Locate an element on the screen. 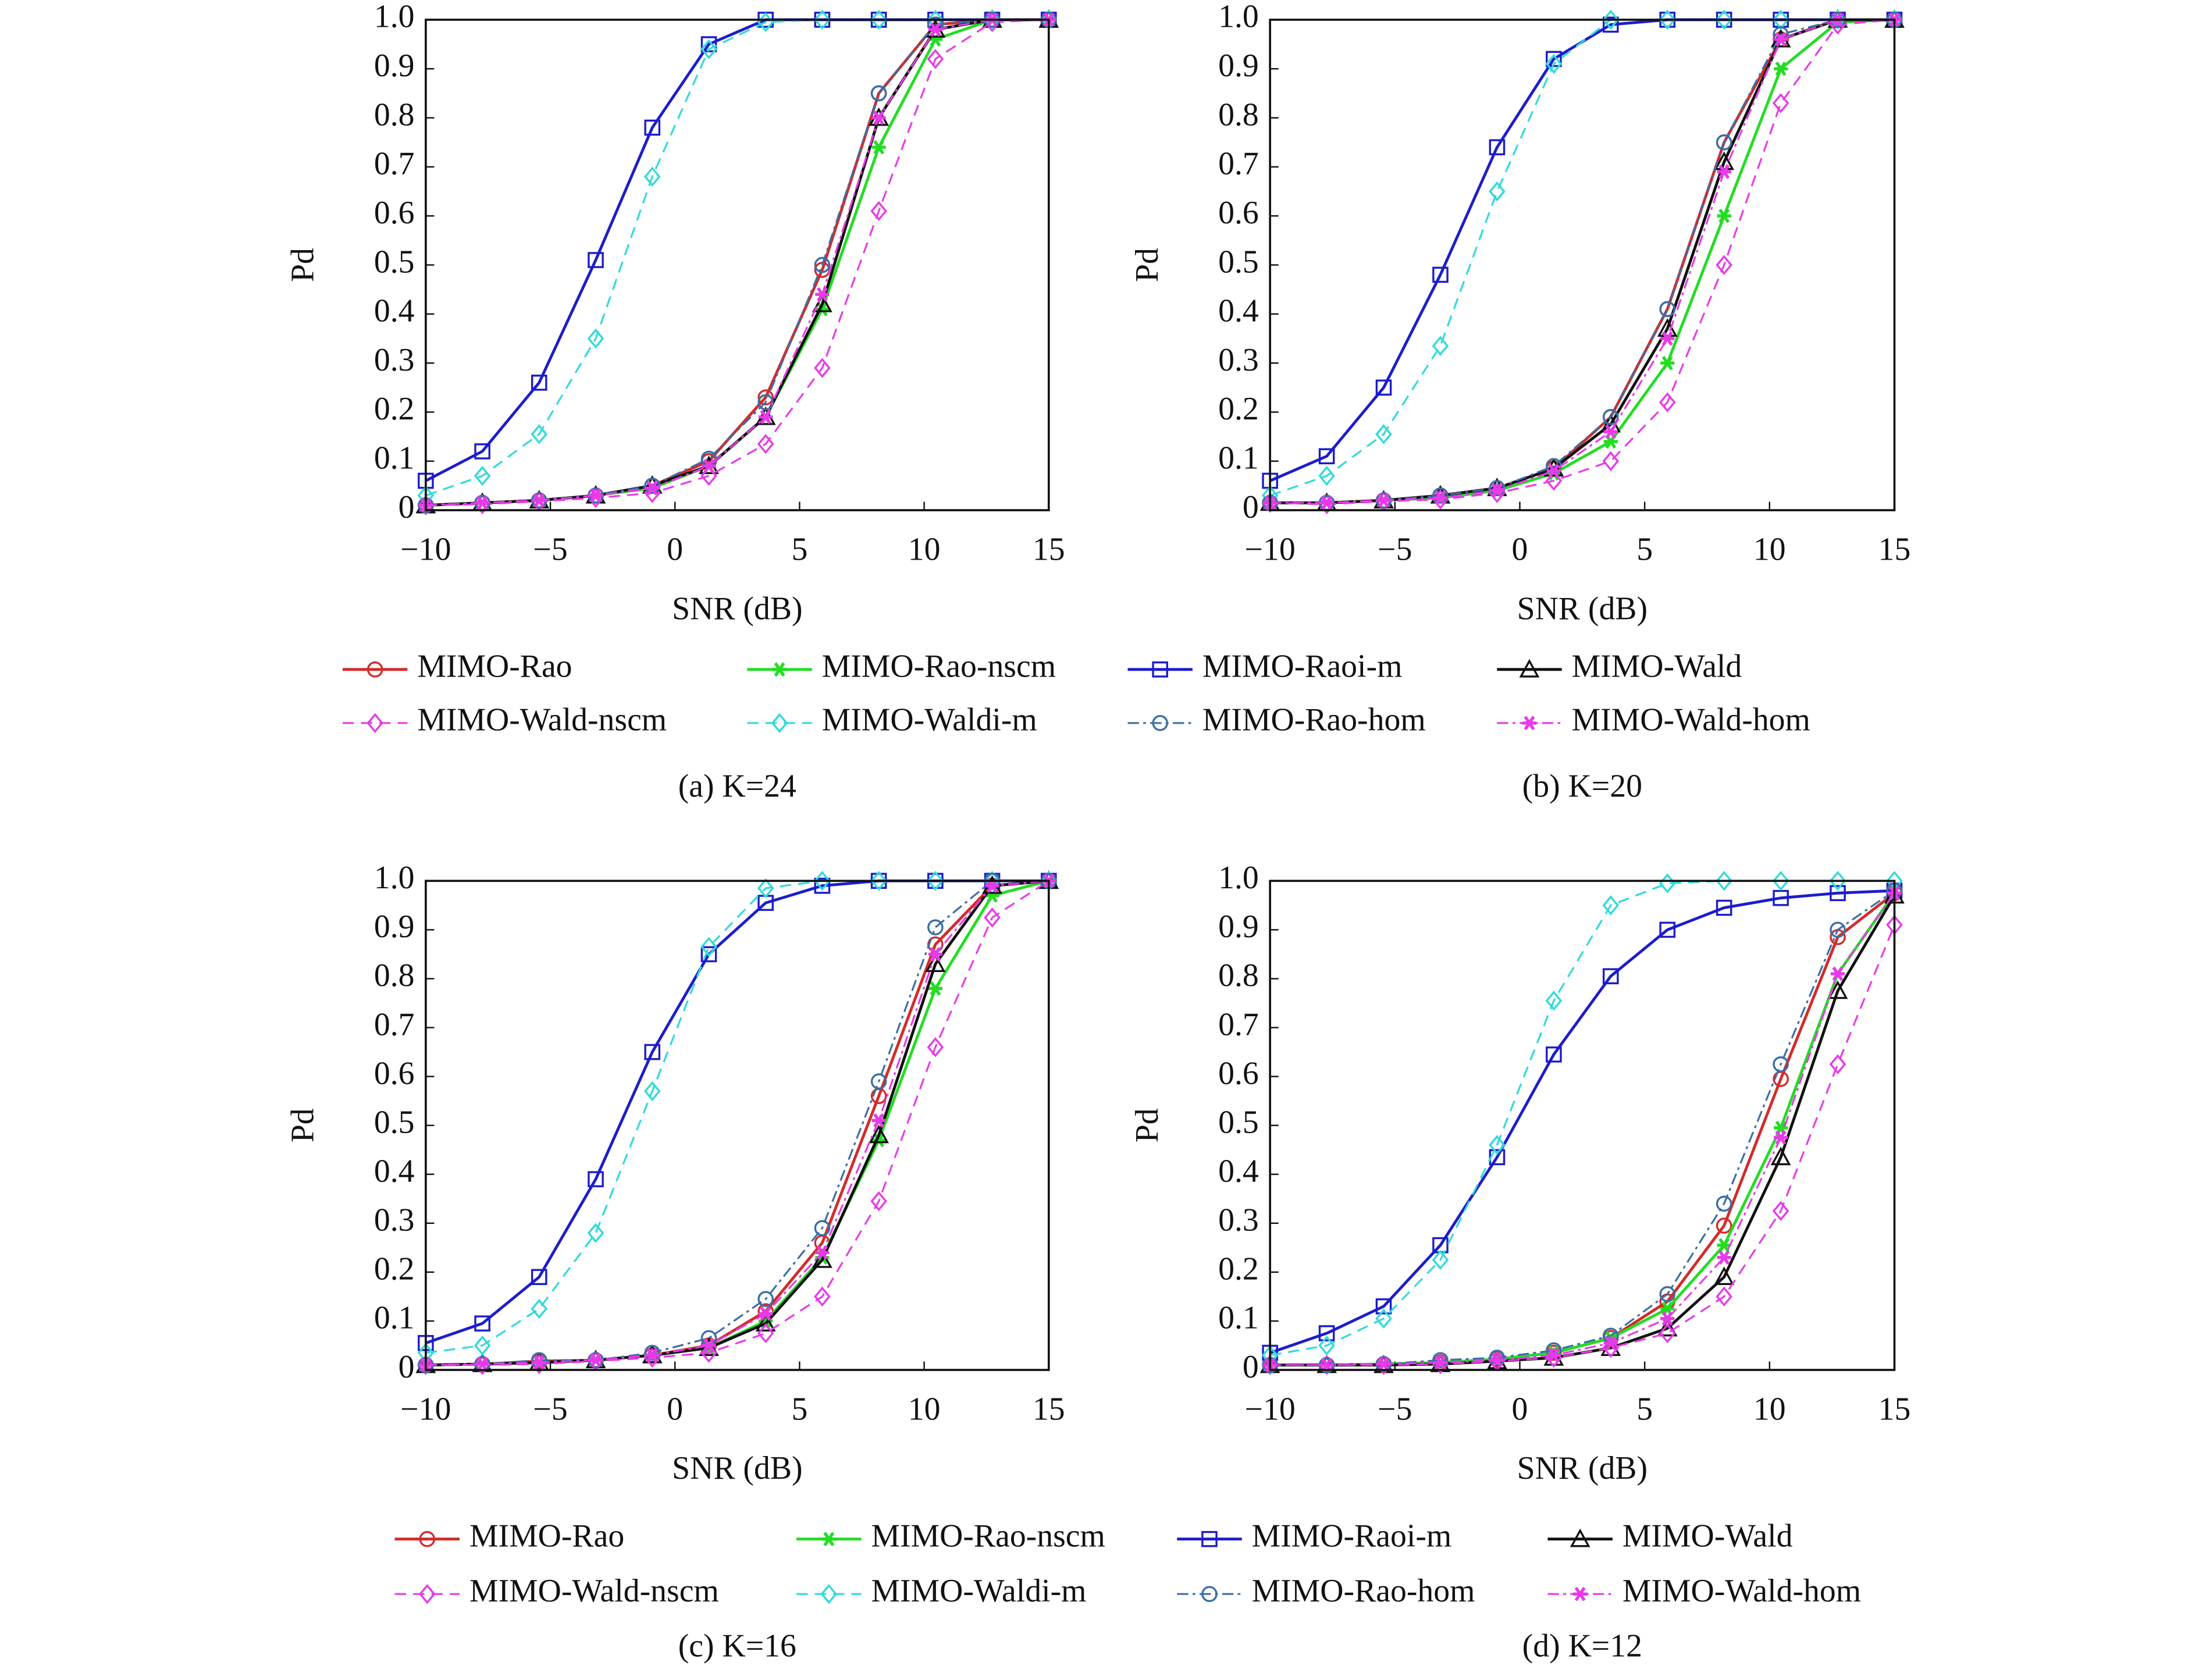 The image size is (2199, 1680). y-tick-label: 0.6 is located at coordinates (394, 213).